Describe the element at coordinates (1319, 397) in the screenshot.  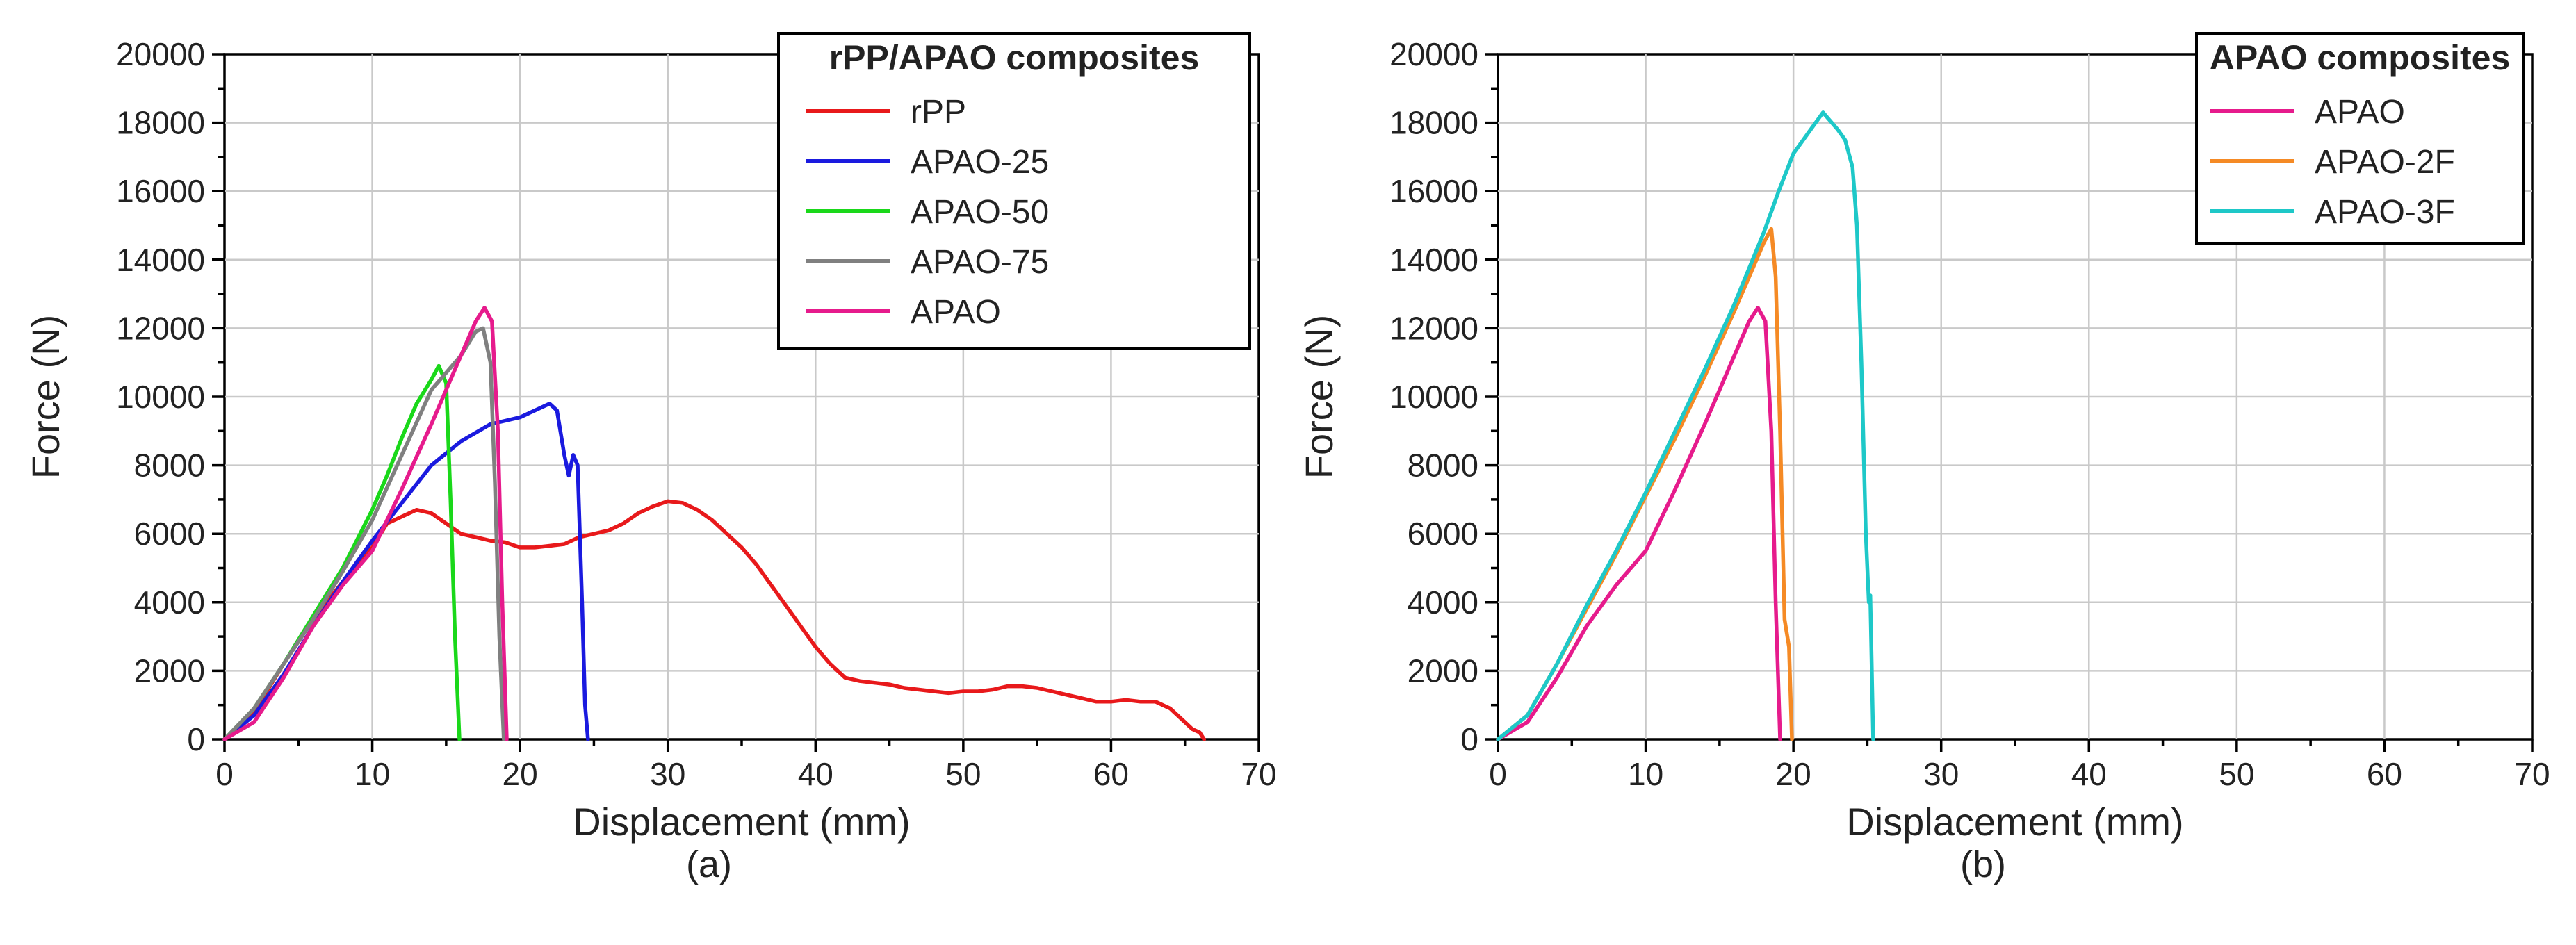
I see `y-axis-title-b: Force (N)` at that location.